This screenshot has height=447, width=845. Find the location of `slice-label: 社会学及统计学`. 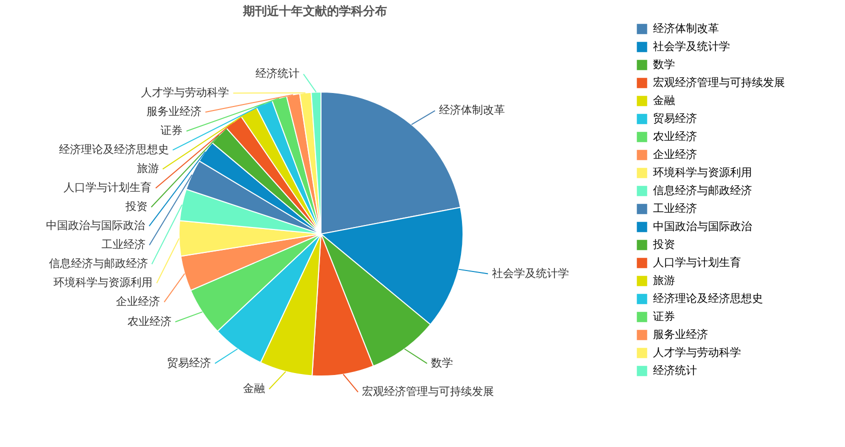

slice-label: 社会学及统计学 is located at coordinates (530, 273).